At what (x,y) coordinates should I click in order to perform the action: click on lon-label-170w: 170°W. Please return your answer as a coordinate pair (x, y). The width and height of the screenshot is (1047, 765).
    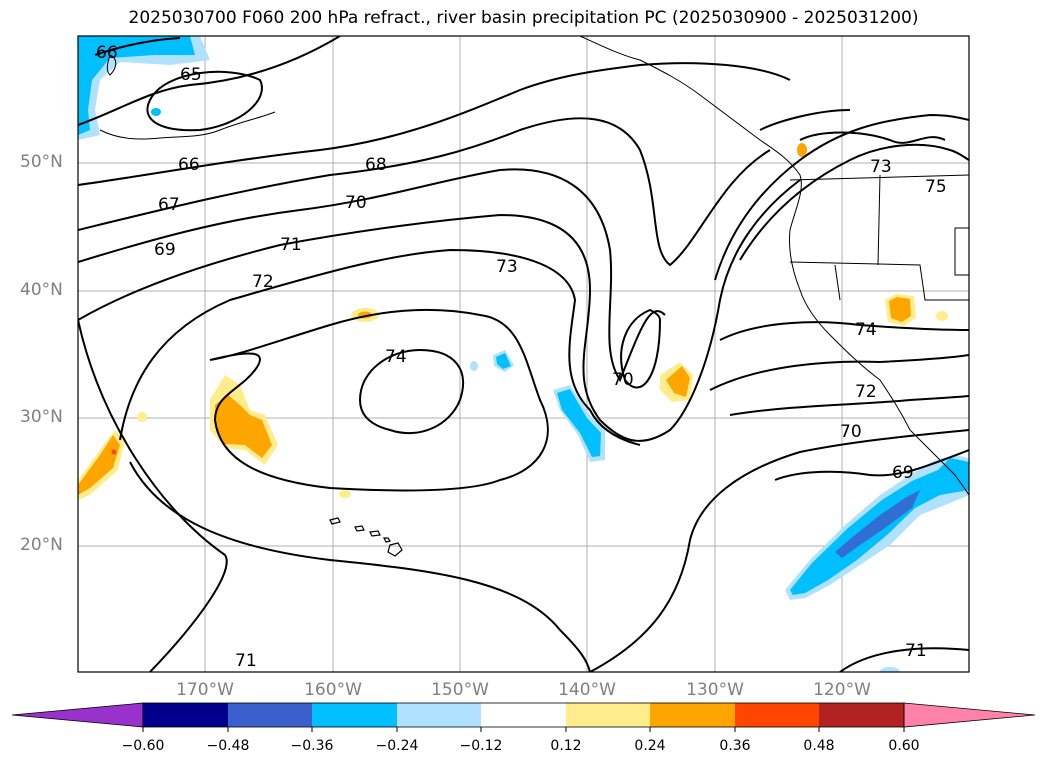
    Looking at the image, I should click on (205, 690).